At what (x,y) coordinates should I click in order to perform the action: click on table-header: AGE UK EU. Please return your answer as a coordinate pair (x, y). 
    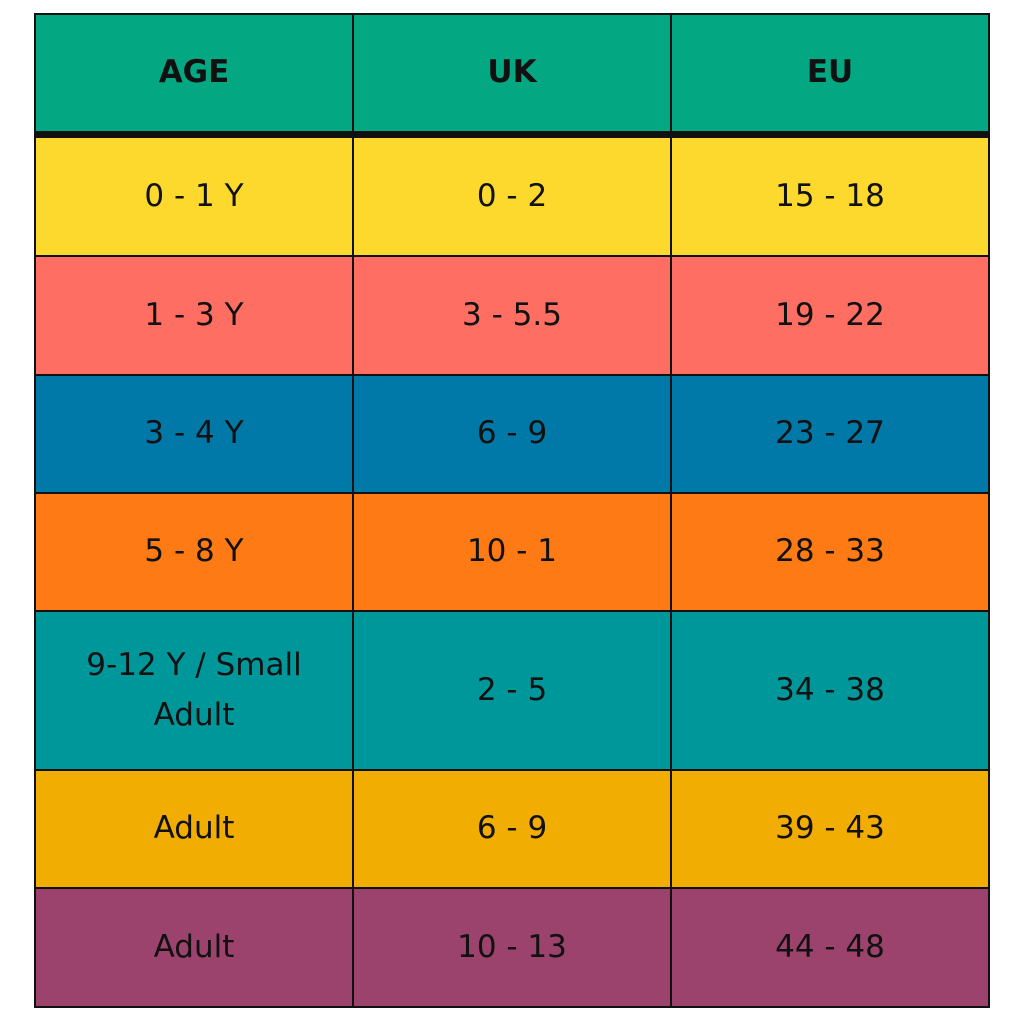
    Looking at the image, I should click on (512, 75).